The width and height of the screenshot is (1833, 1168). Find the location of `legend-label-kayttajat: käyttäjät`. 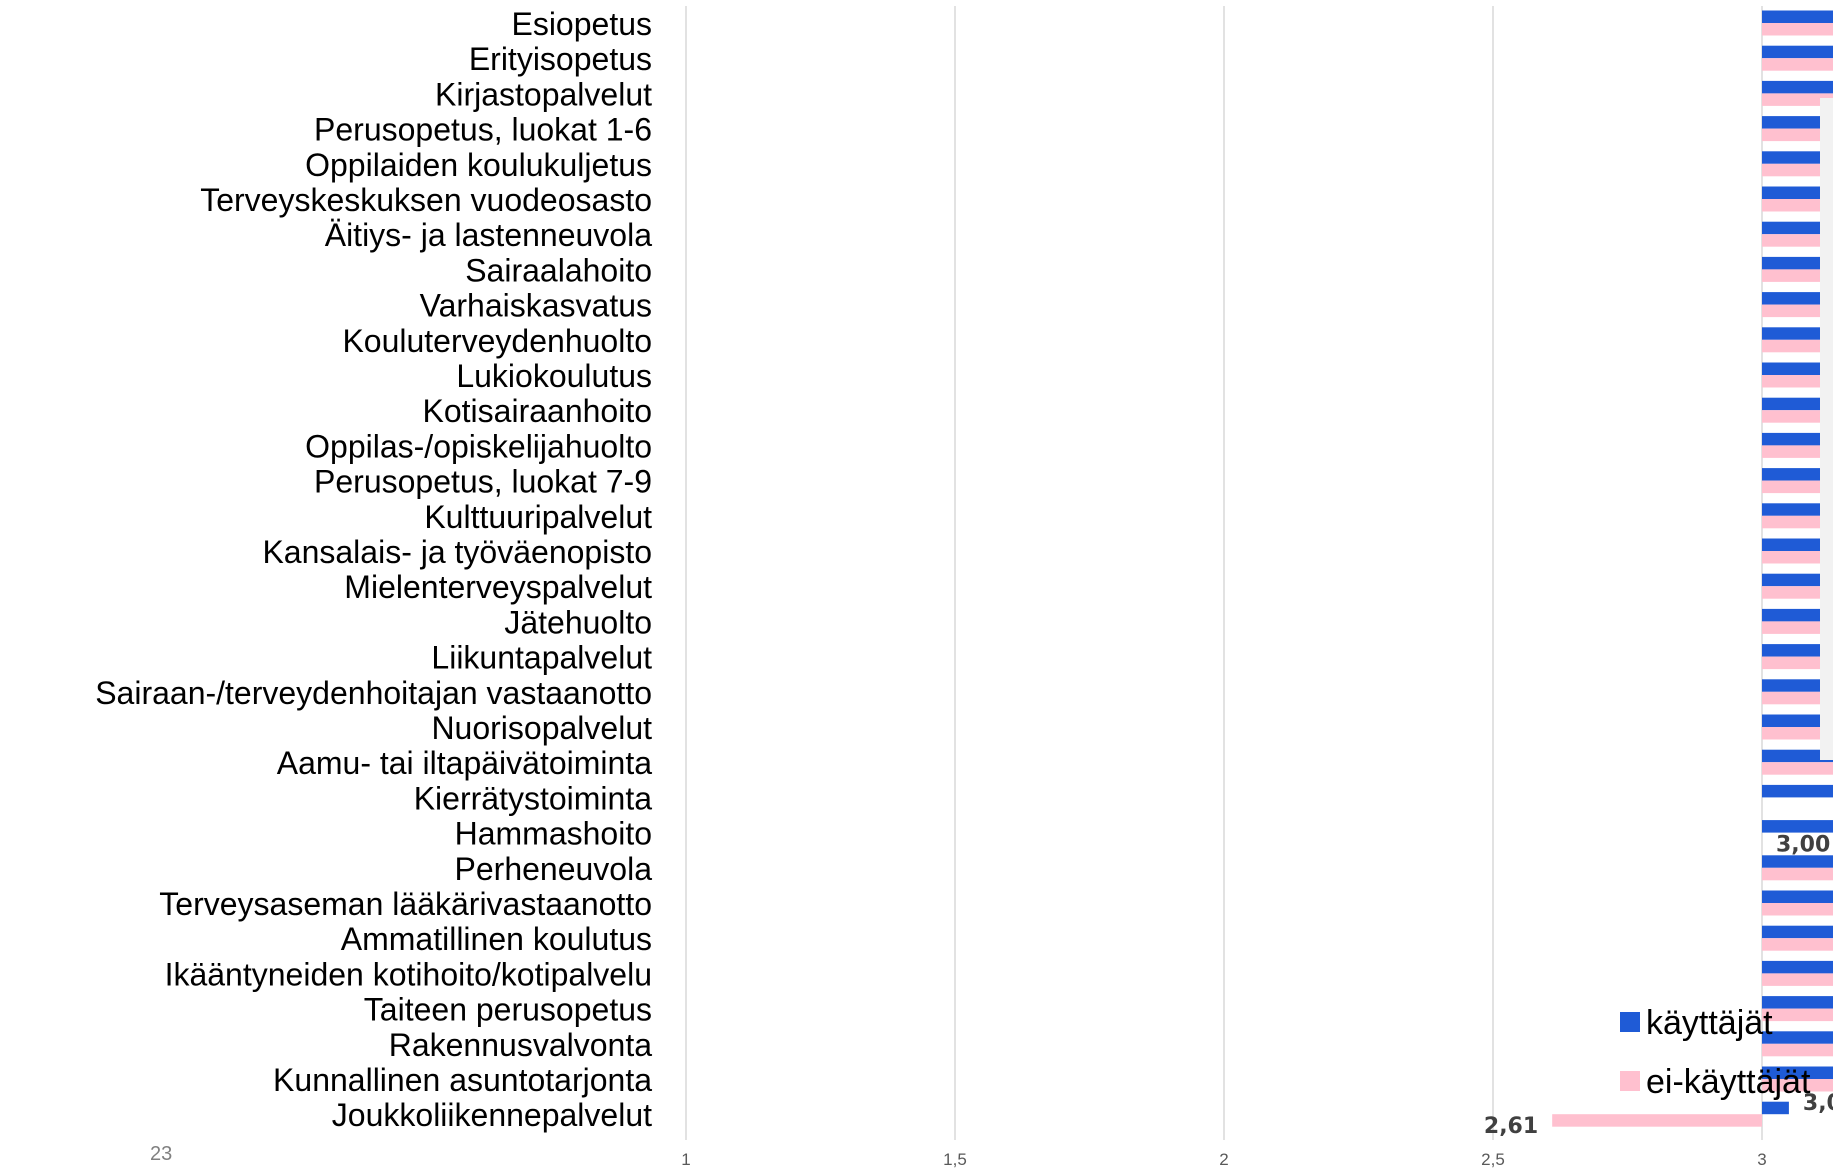

legend-label-kayttajat: käyttäjät is located at coordinates (1709, 1023).